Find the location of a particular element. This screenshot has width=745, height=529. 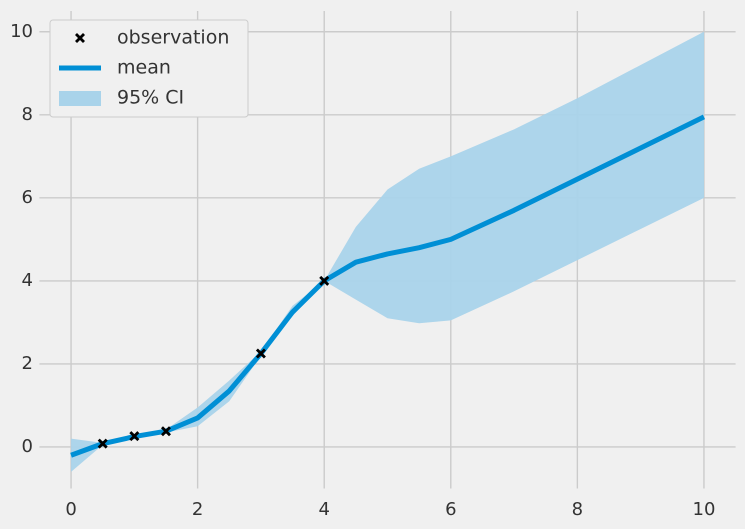

y-tick-label: 8 is located at coordinates (27, 114).